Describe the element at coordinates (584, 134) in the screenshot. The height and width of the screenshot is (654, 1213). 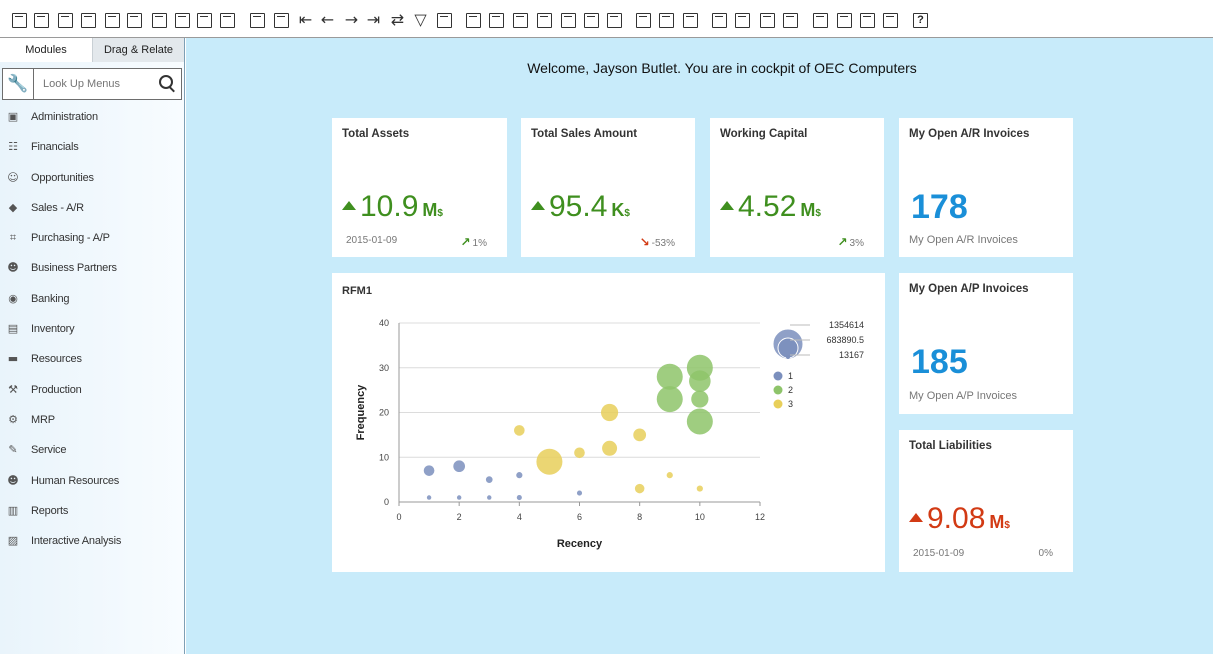
I see `kpi-title: Total Sales Amount` at that location.